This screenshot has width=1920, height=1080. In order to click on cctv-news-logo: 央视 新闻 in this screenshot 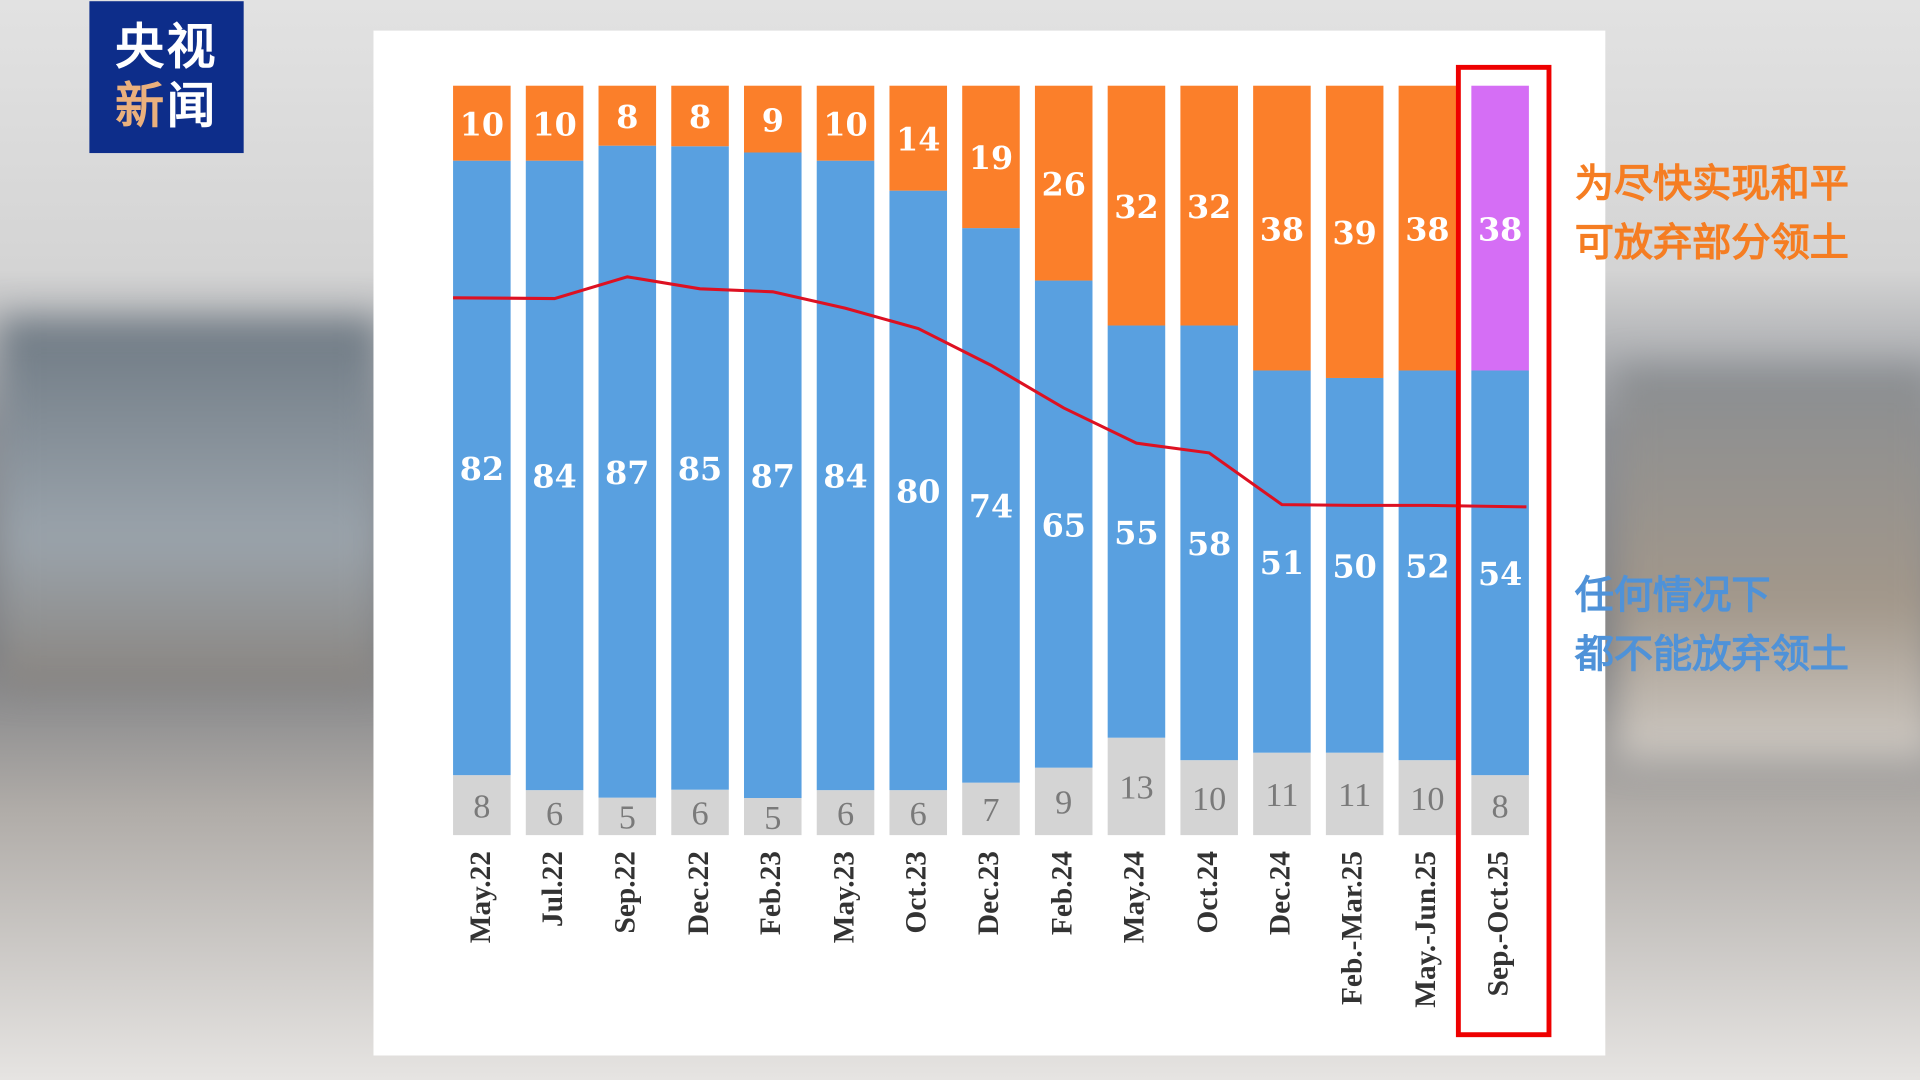, I will do `click(166, 77)`.